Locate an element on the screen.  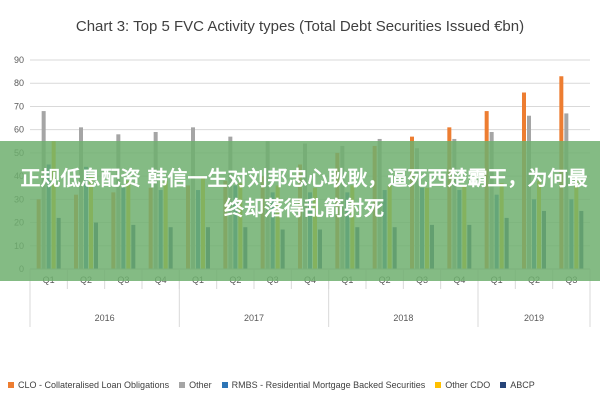
legend-item: ABCP is located at coordinates (517, 385).